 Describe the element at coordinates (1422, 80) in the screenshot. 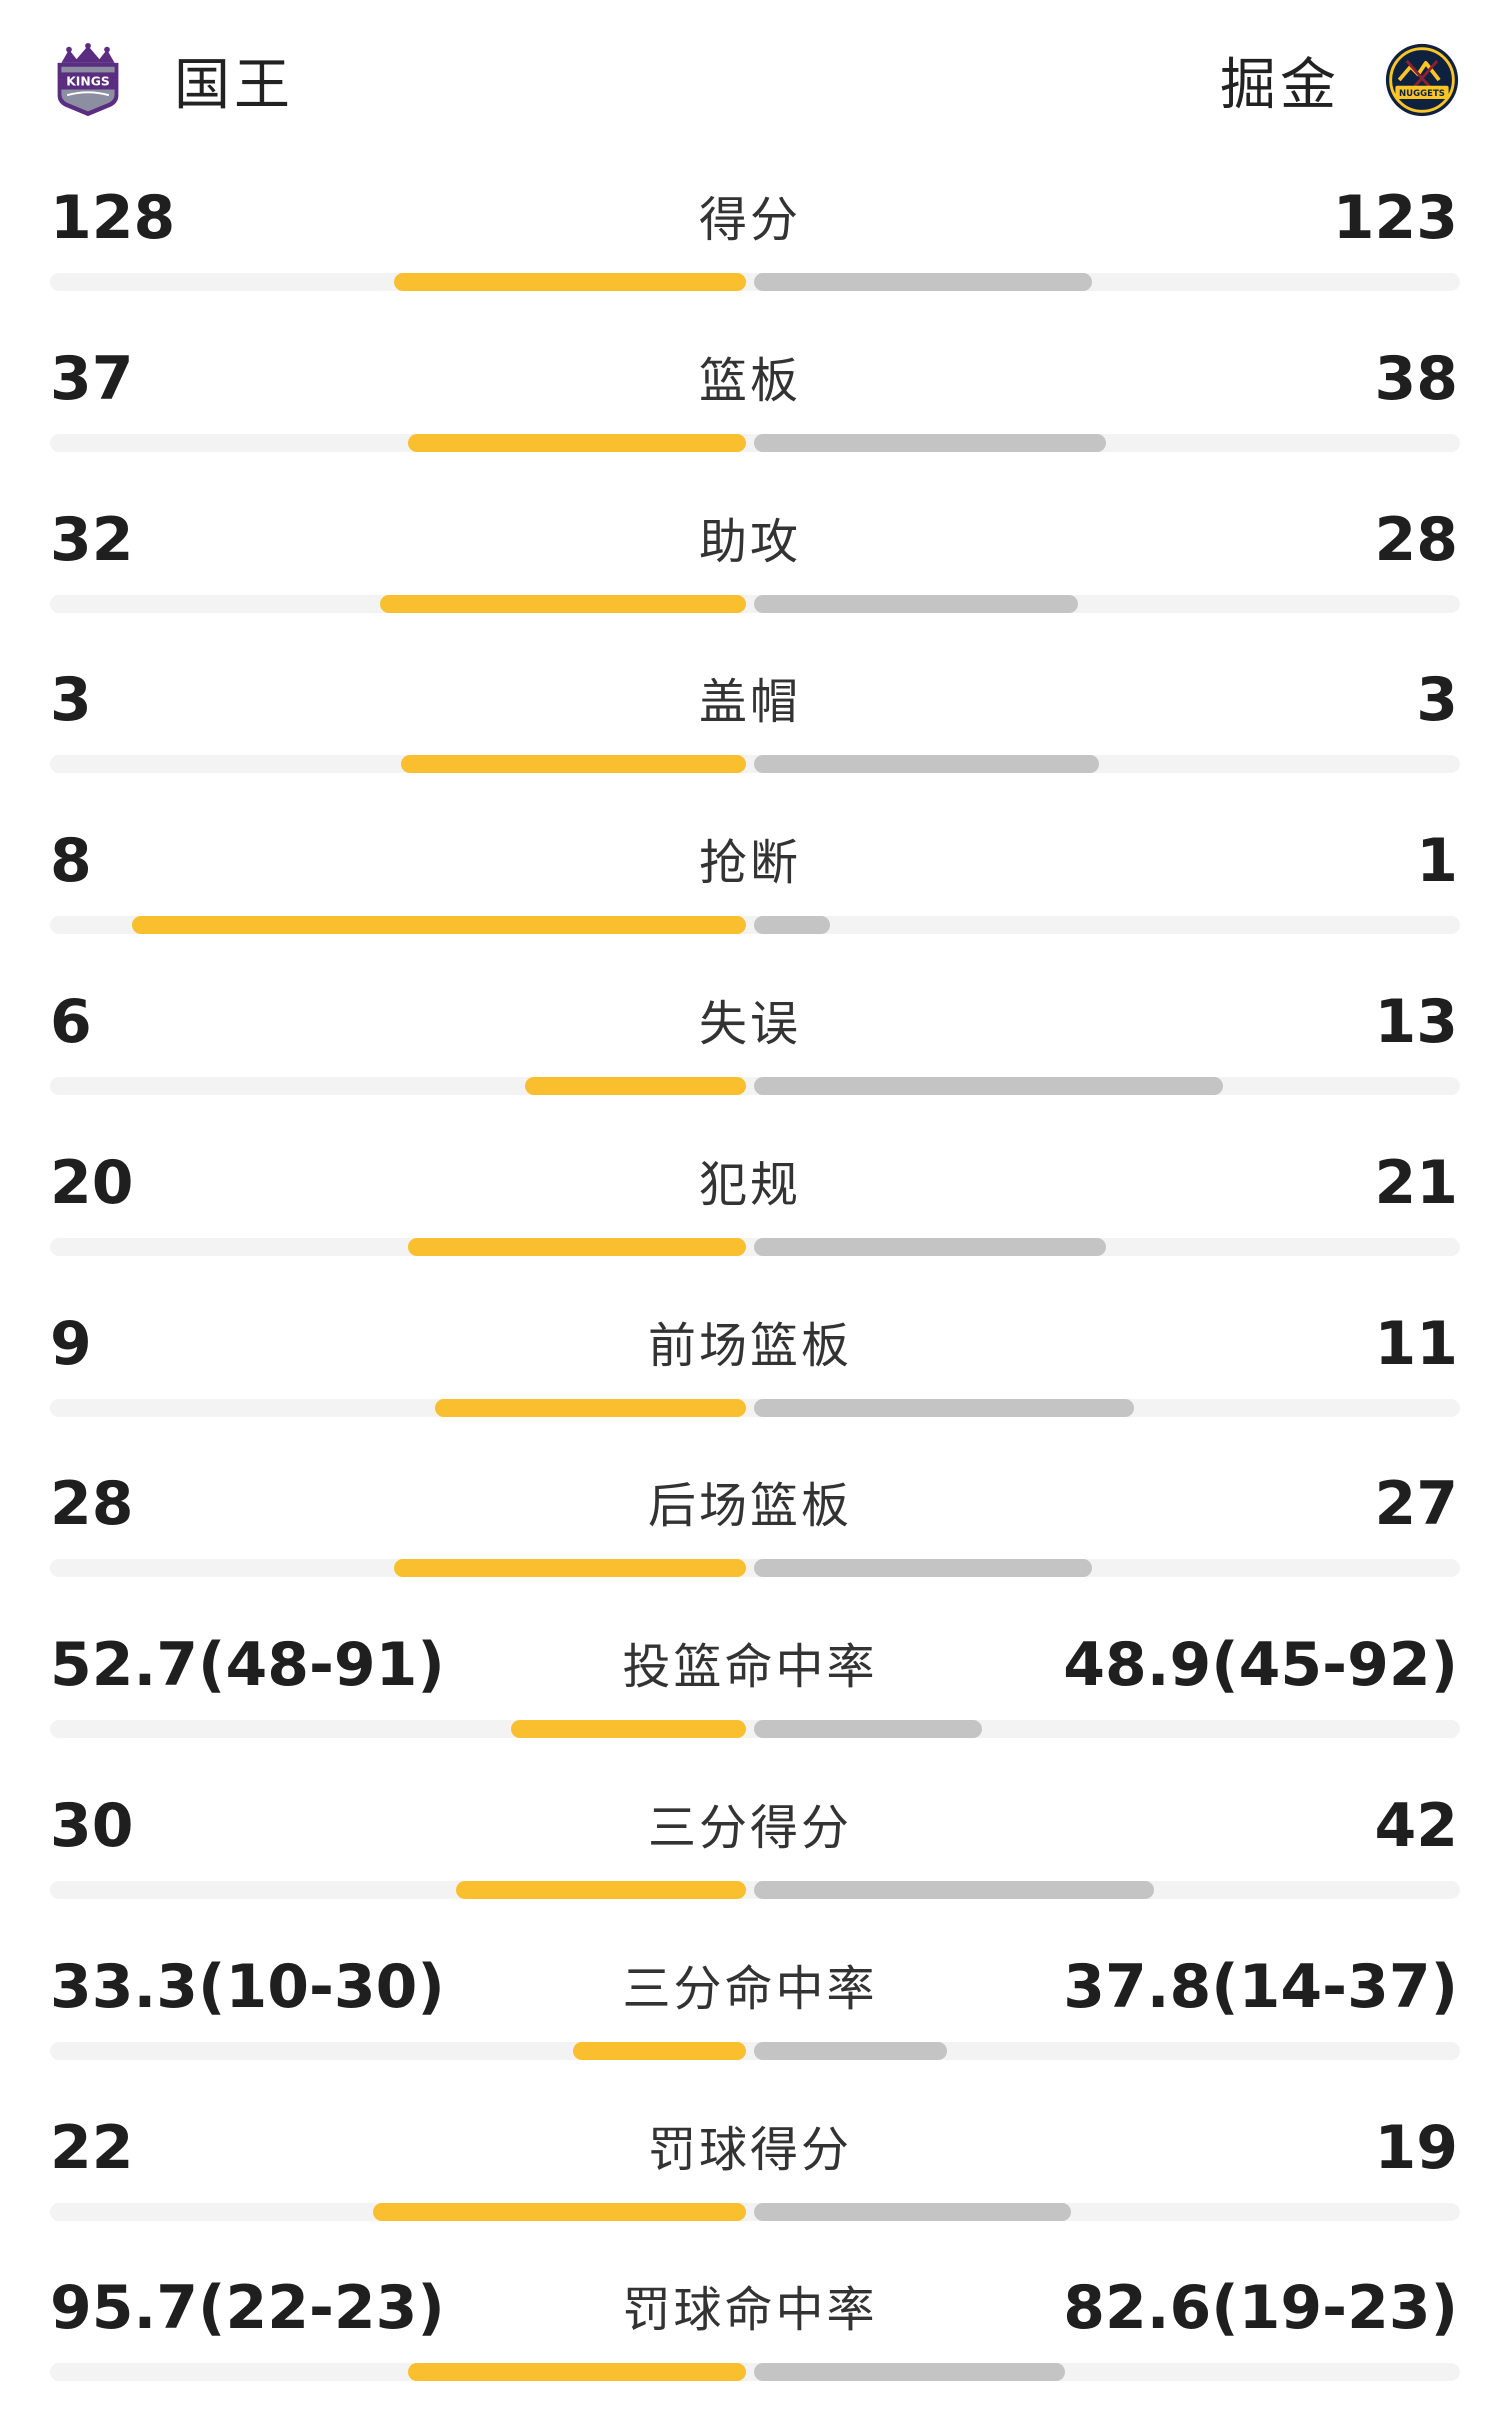

I see `nuggets-logo-icon: NUGGETS` at that location.